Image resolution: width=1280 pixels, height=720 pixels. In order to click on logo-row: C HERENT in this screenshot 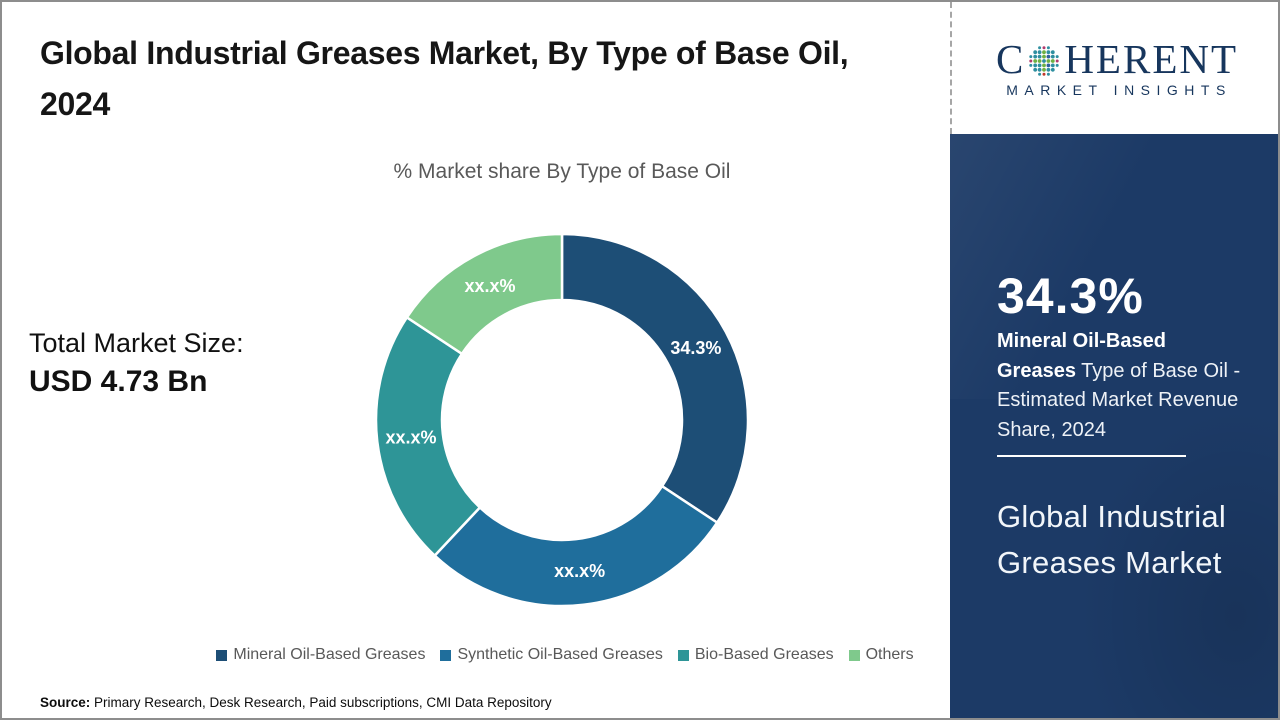, I will do `click(1117, 58)`.